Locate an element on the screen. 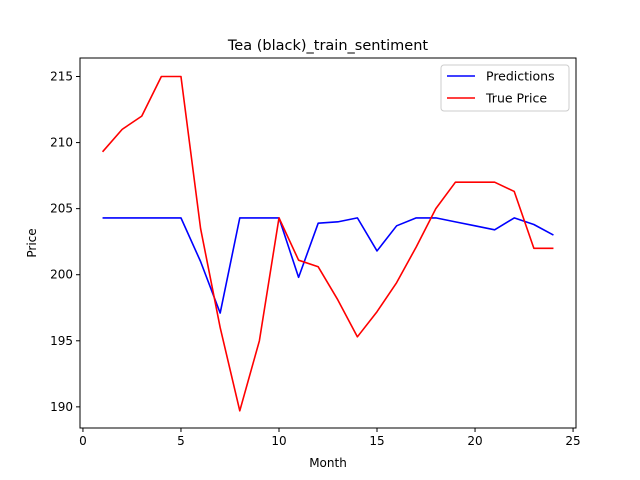 The width and height of the screenshot is (640, 480). y-axis-label: Price is located at coordinates (32, 242).